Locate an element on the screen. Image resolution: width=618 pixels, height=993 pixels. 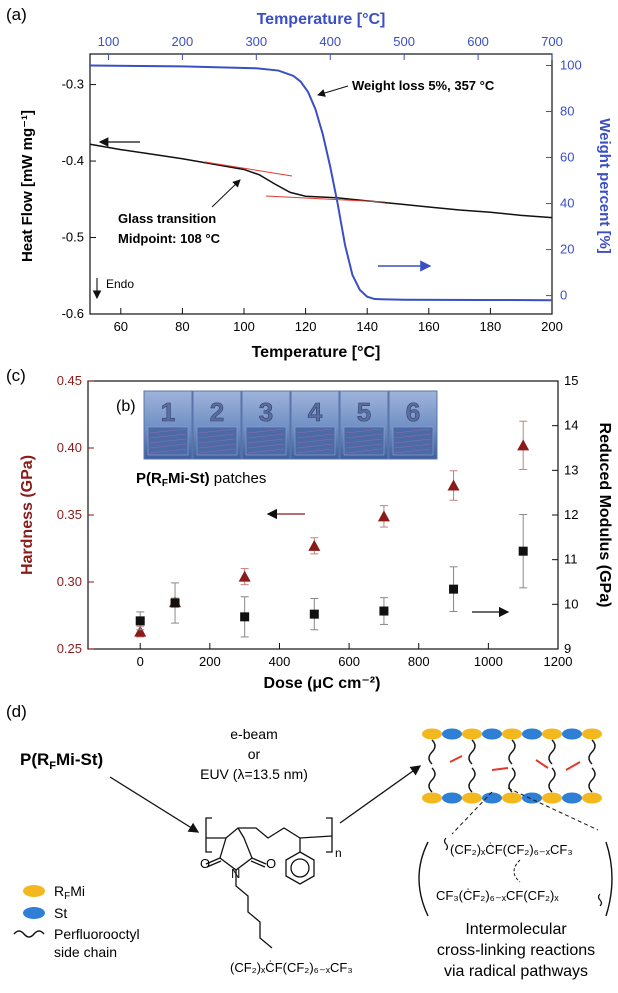
y2-tick-label: 9 is located at coordinates (567, 648).